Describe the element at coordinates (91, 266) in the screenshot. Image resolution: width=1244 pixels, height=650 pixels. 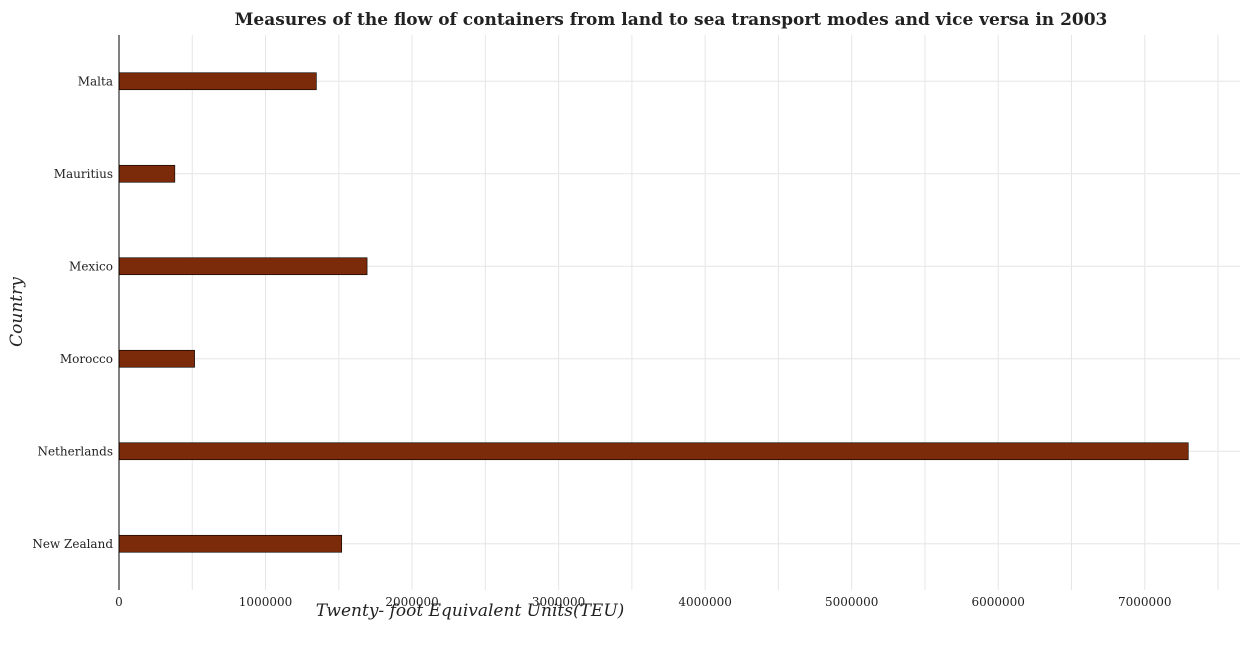
I see `y-tick-label: Mexico` at that location.